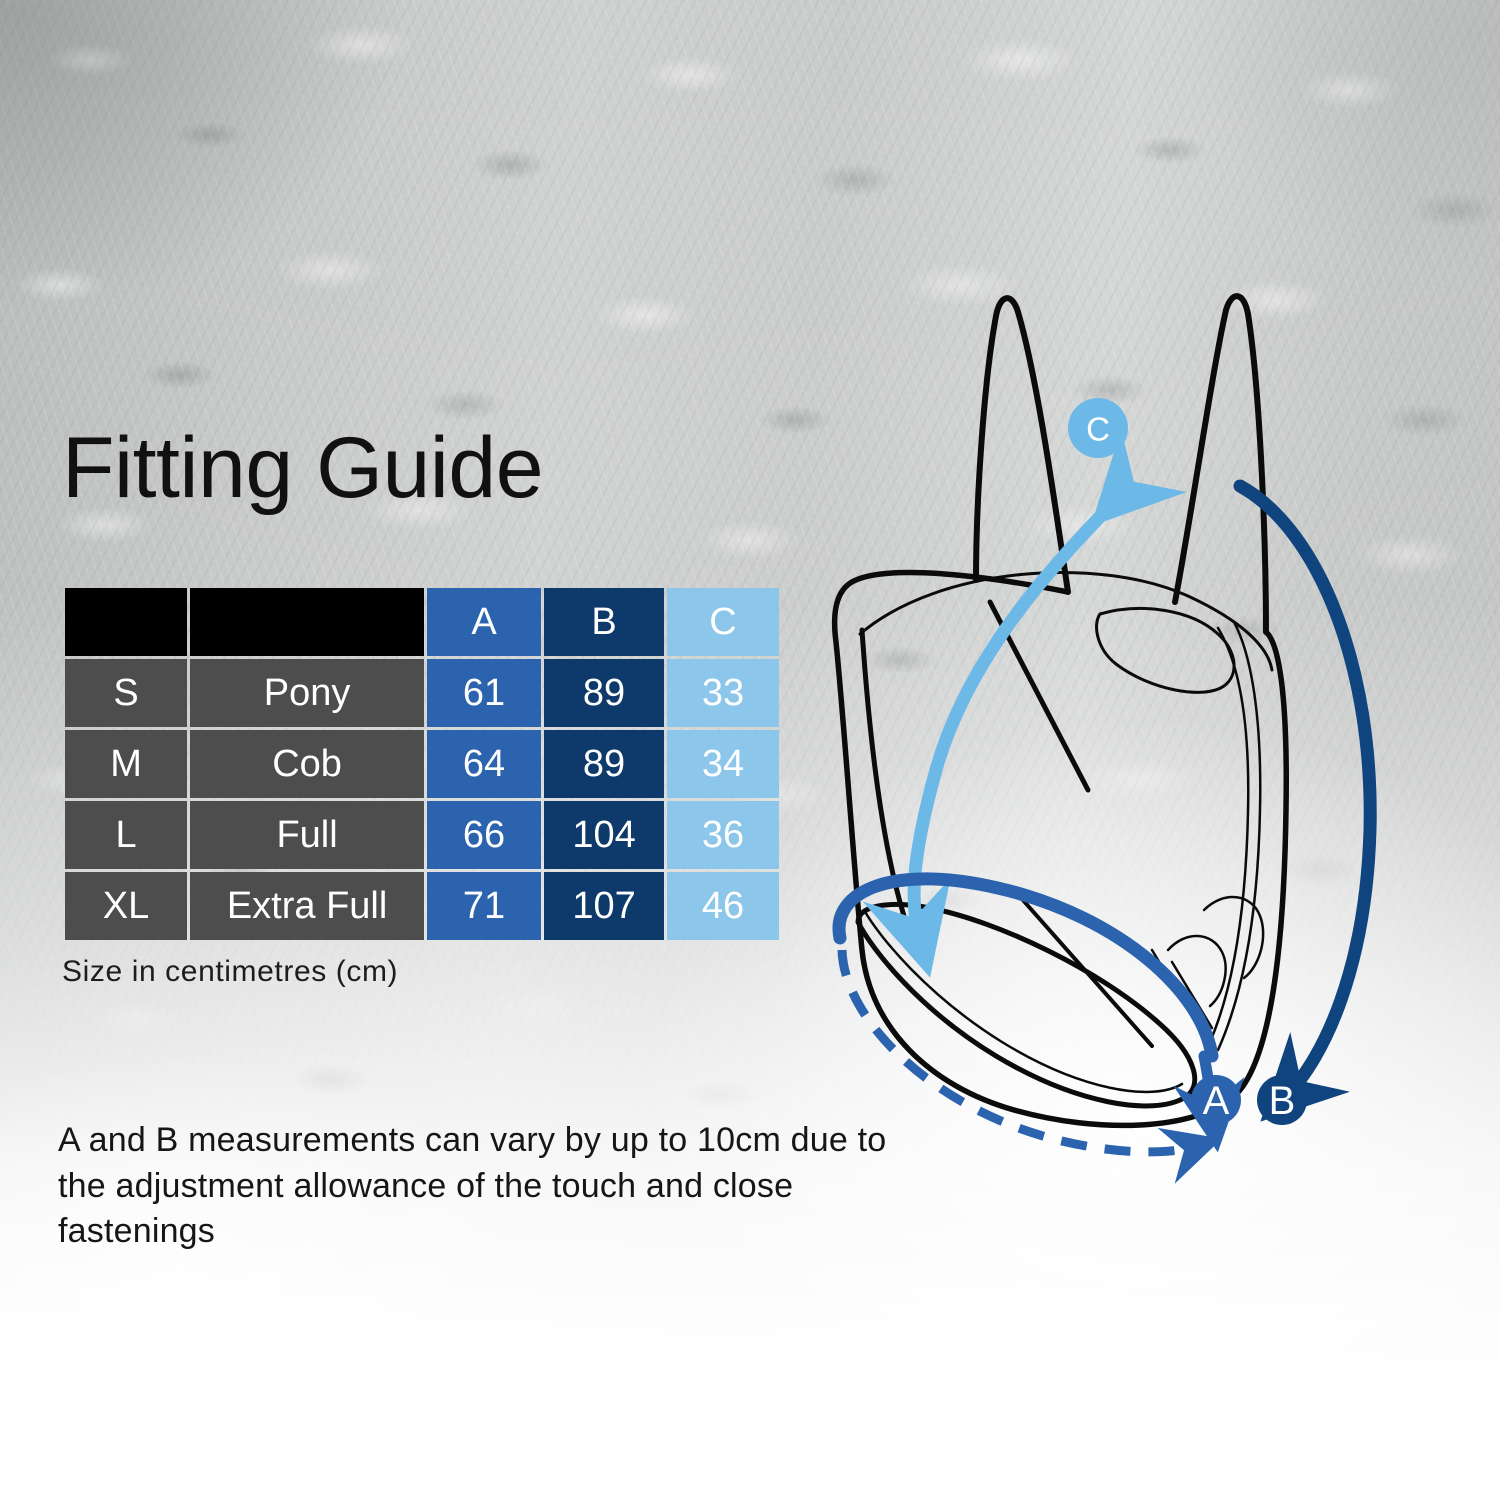  I want to click on measurement-c-arrow, so click(1024, 703).